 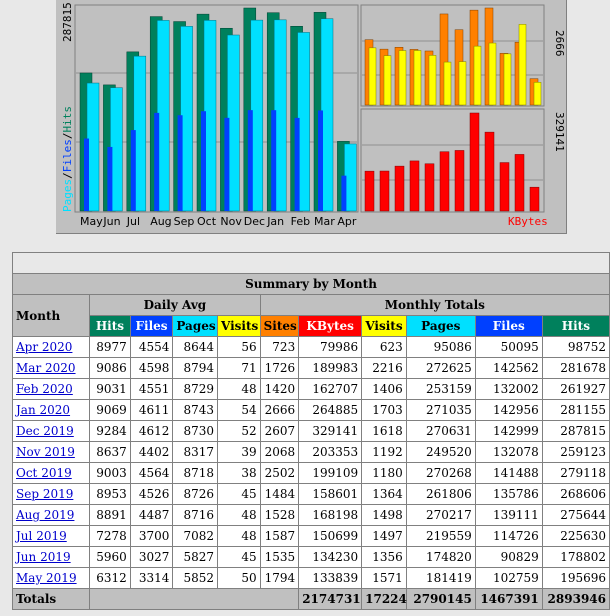 I want to click on month-link: Jan 2020, so click(x=43, y=410).